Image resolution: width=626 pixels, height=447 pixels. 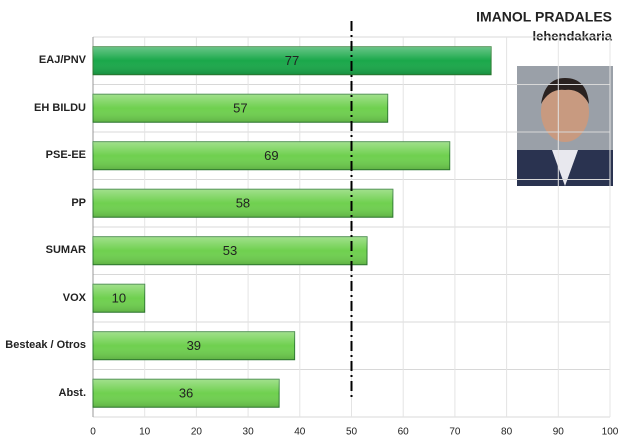 I want to click on value-label: 57, so click(x=240, y=108).